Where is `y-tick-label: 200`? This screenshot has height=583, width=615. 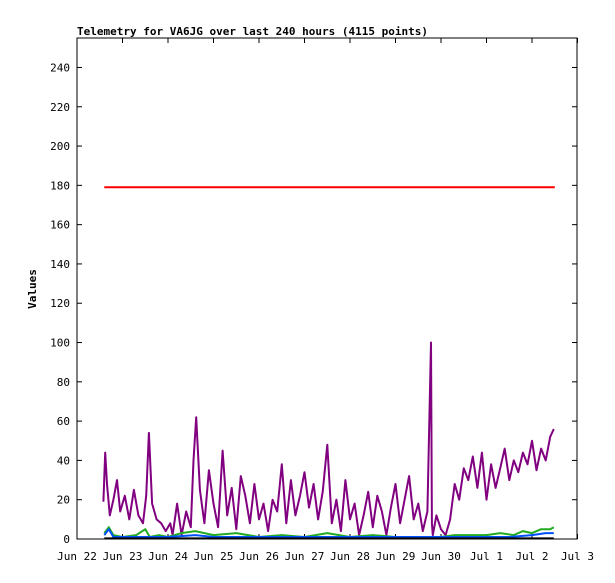 y-tick-label: 200 is located at coordinates (60, 146).